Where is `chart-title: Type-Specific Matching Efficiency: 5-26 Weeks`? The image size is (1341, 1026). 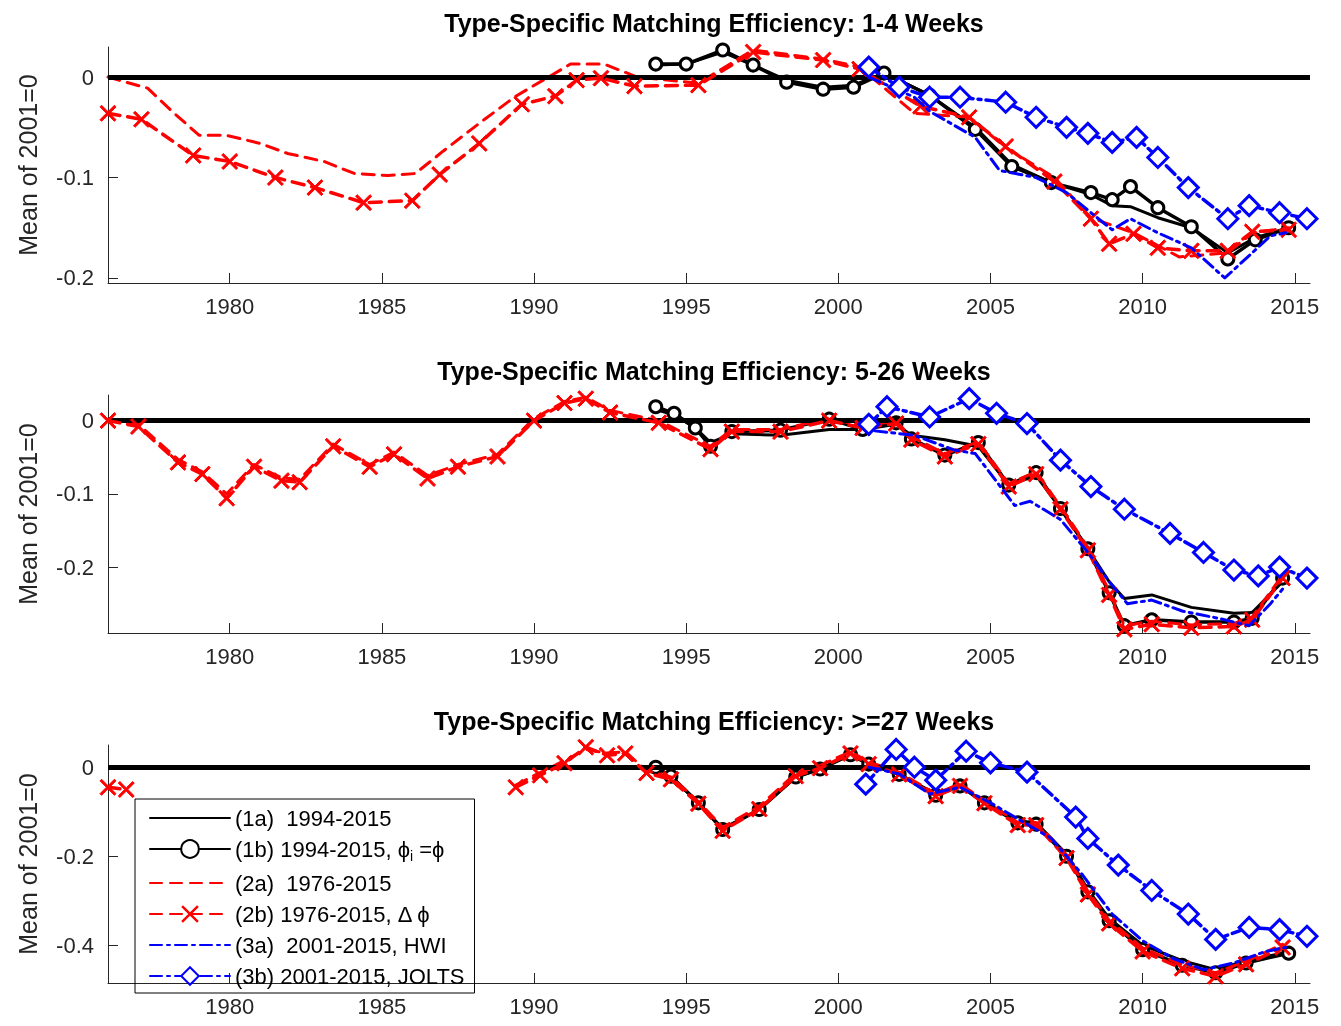 chart-title: Type-Specific Matching Efficiency: 5-26 Weeks is located at coordinates (714, 370).